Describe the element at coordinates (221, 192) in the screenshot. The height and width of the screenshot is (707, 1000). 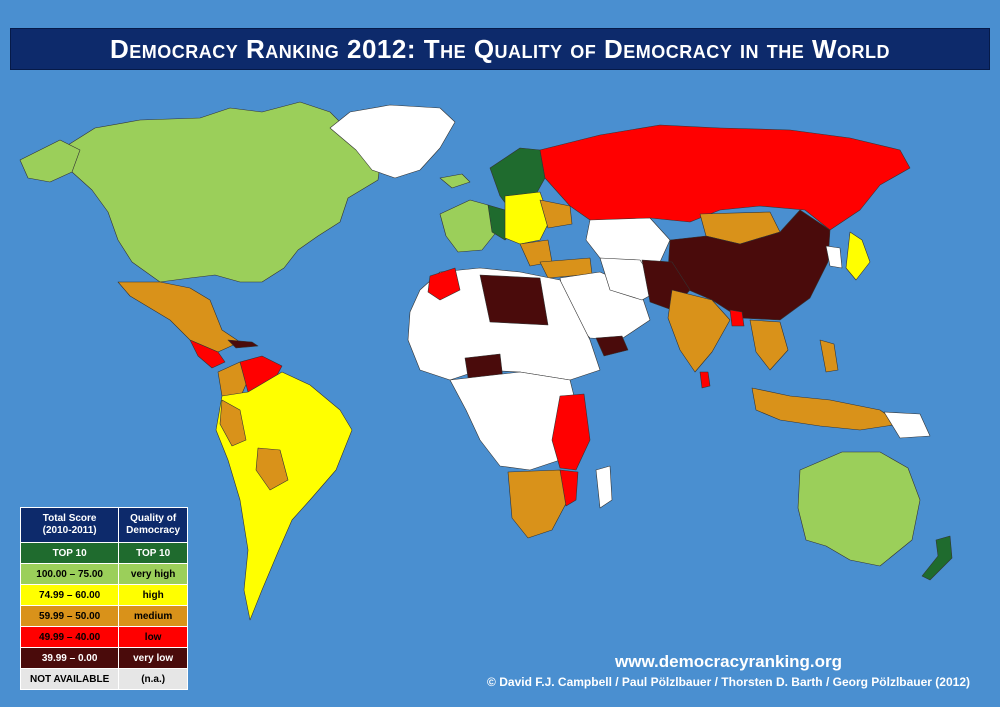
I see `region-north-america` at that location.